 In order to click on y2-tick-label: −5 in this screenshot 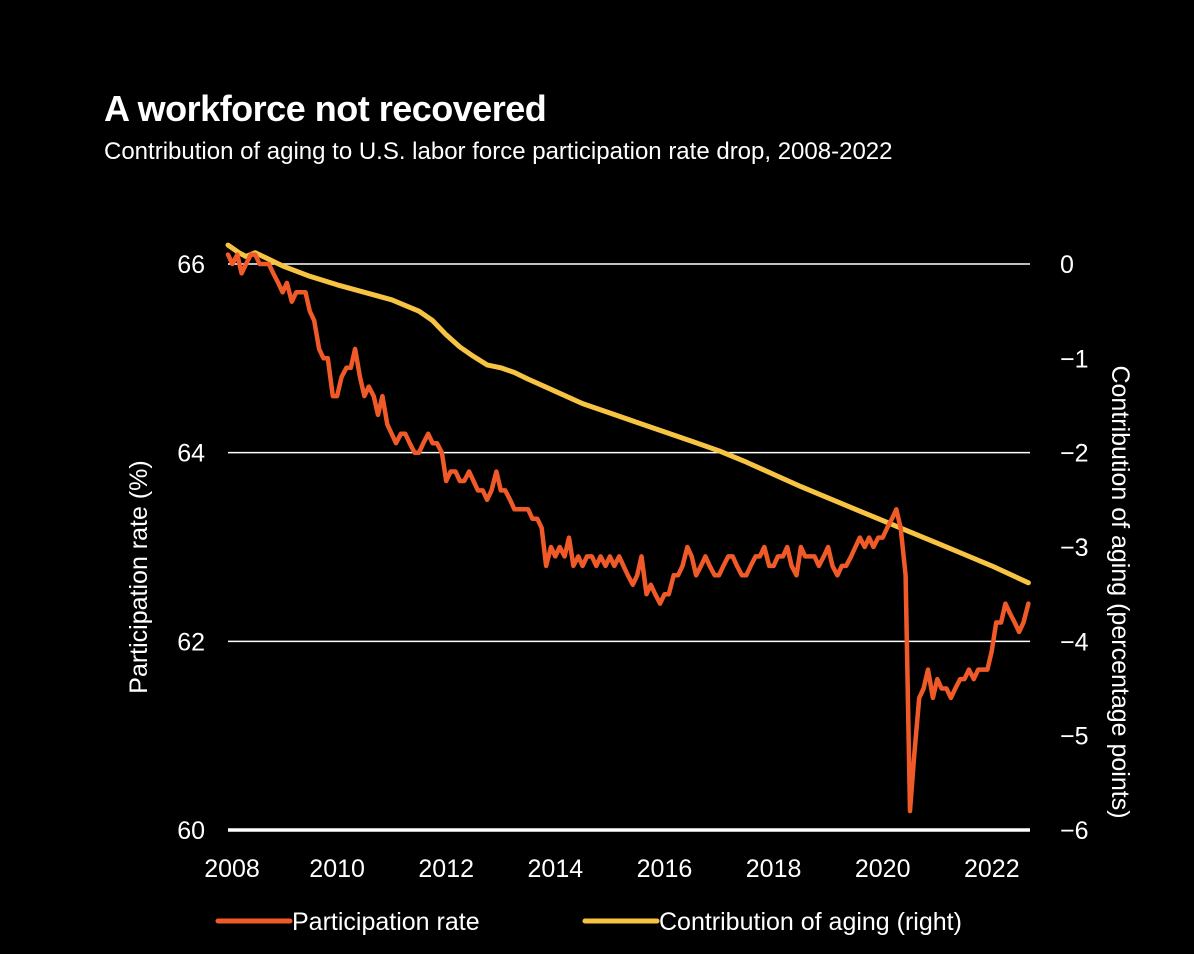, I will do `click(1074, 737)`.